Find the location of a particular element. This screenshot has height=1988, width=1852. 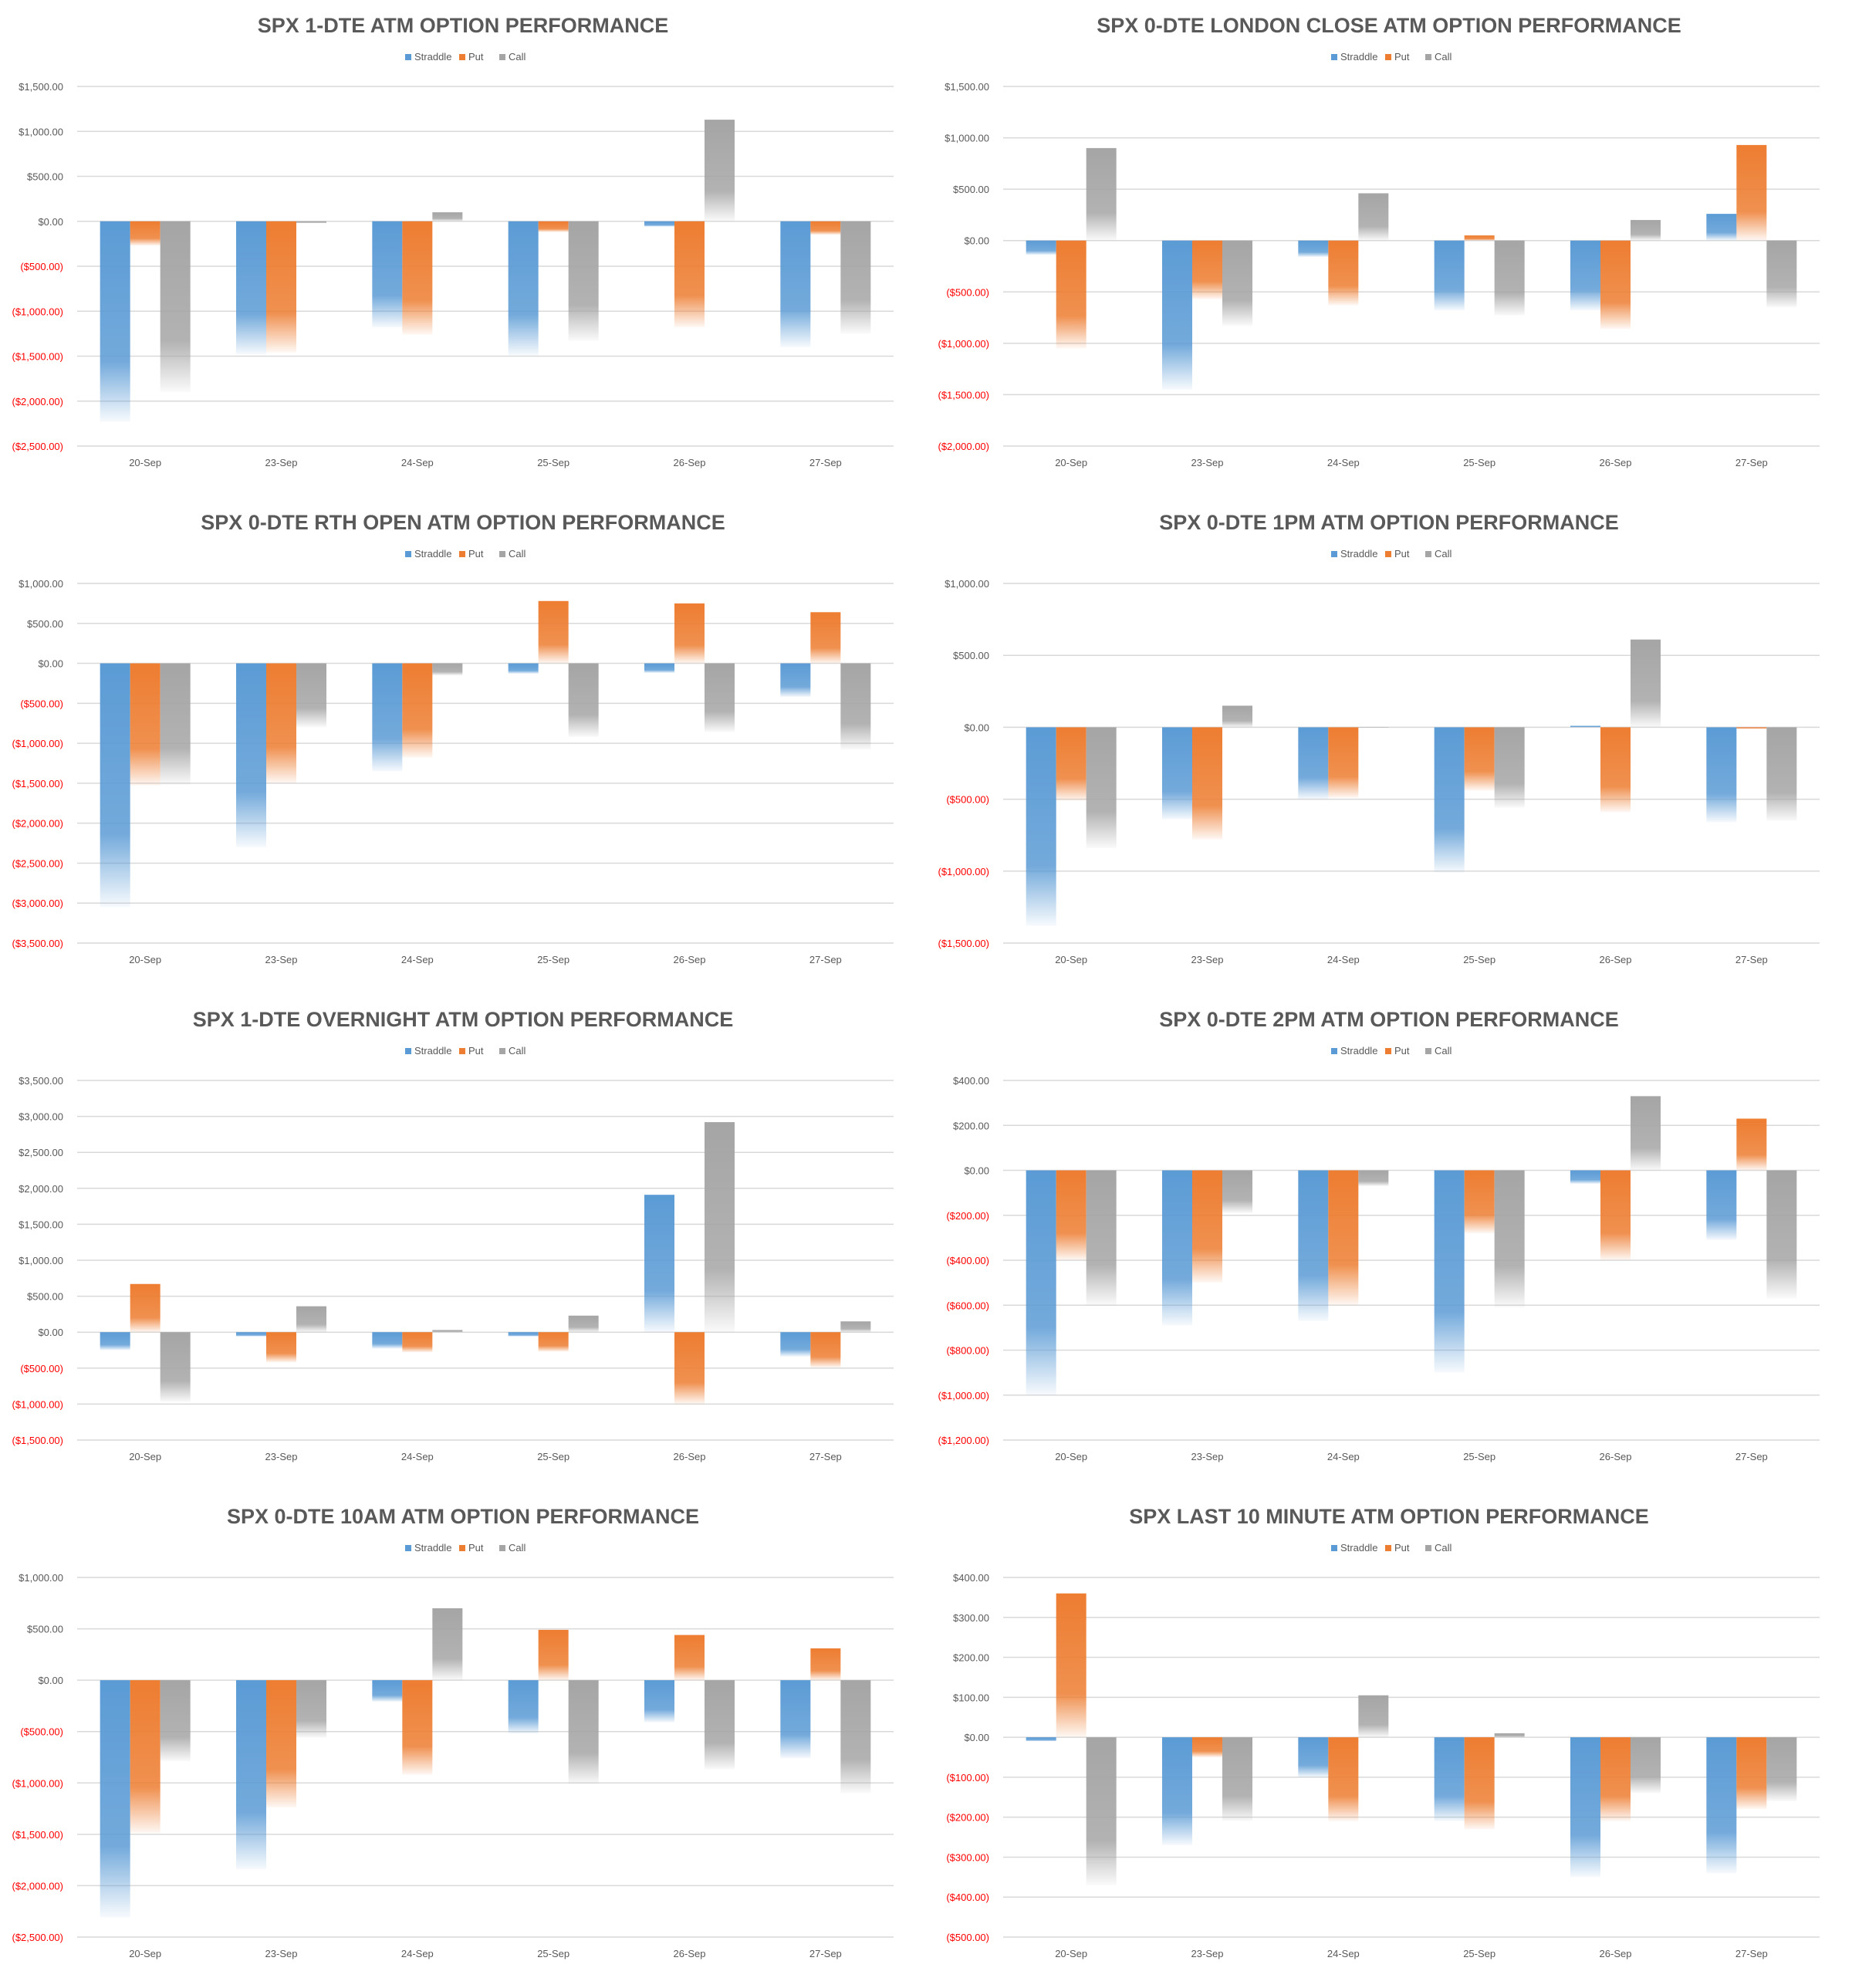

bar-put-23-sep is located at coordinates (1207, 783).